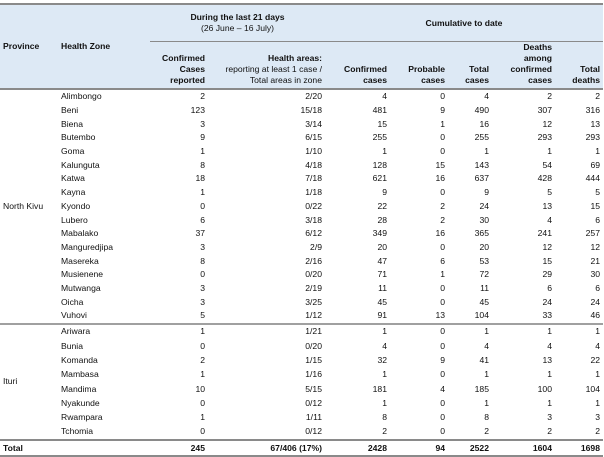 This screenshot has height=457, width=604. What do you see at coordinates (82, 274) in the screenshot?
I see `health-zone-cell: Musienene` at bounding box center [82, 274].